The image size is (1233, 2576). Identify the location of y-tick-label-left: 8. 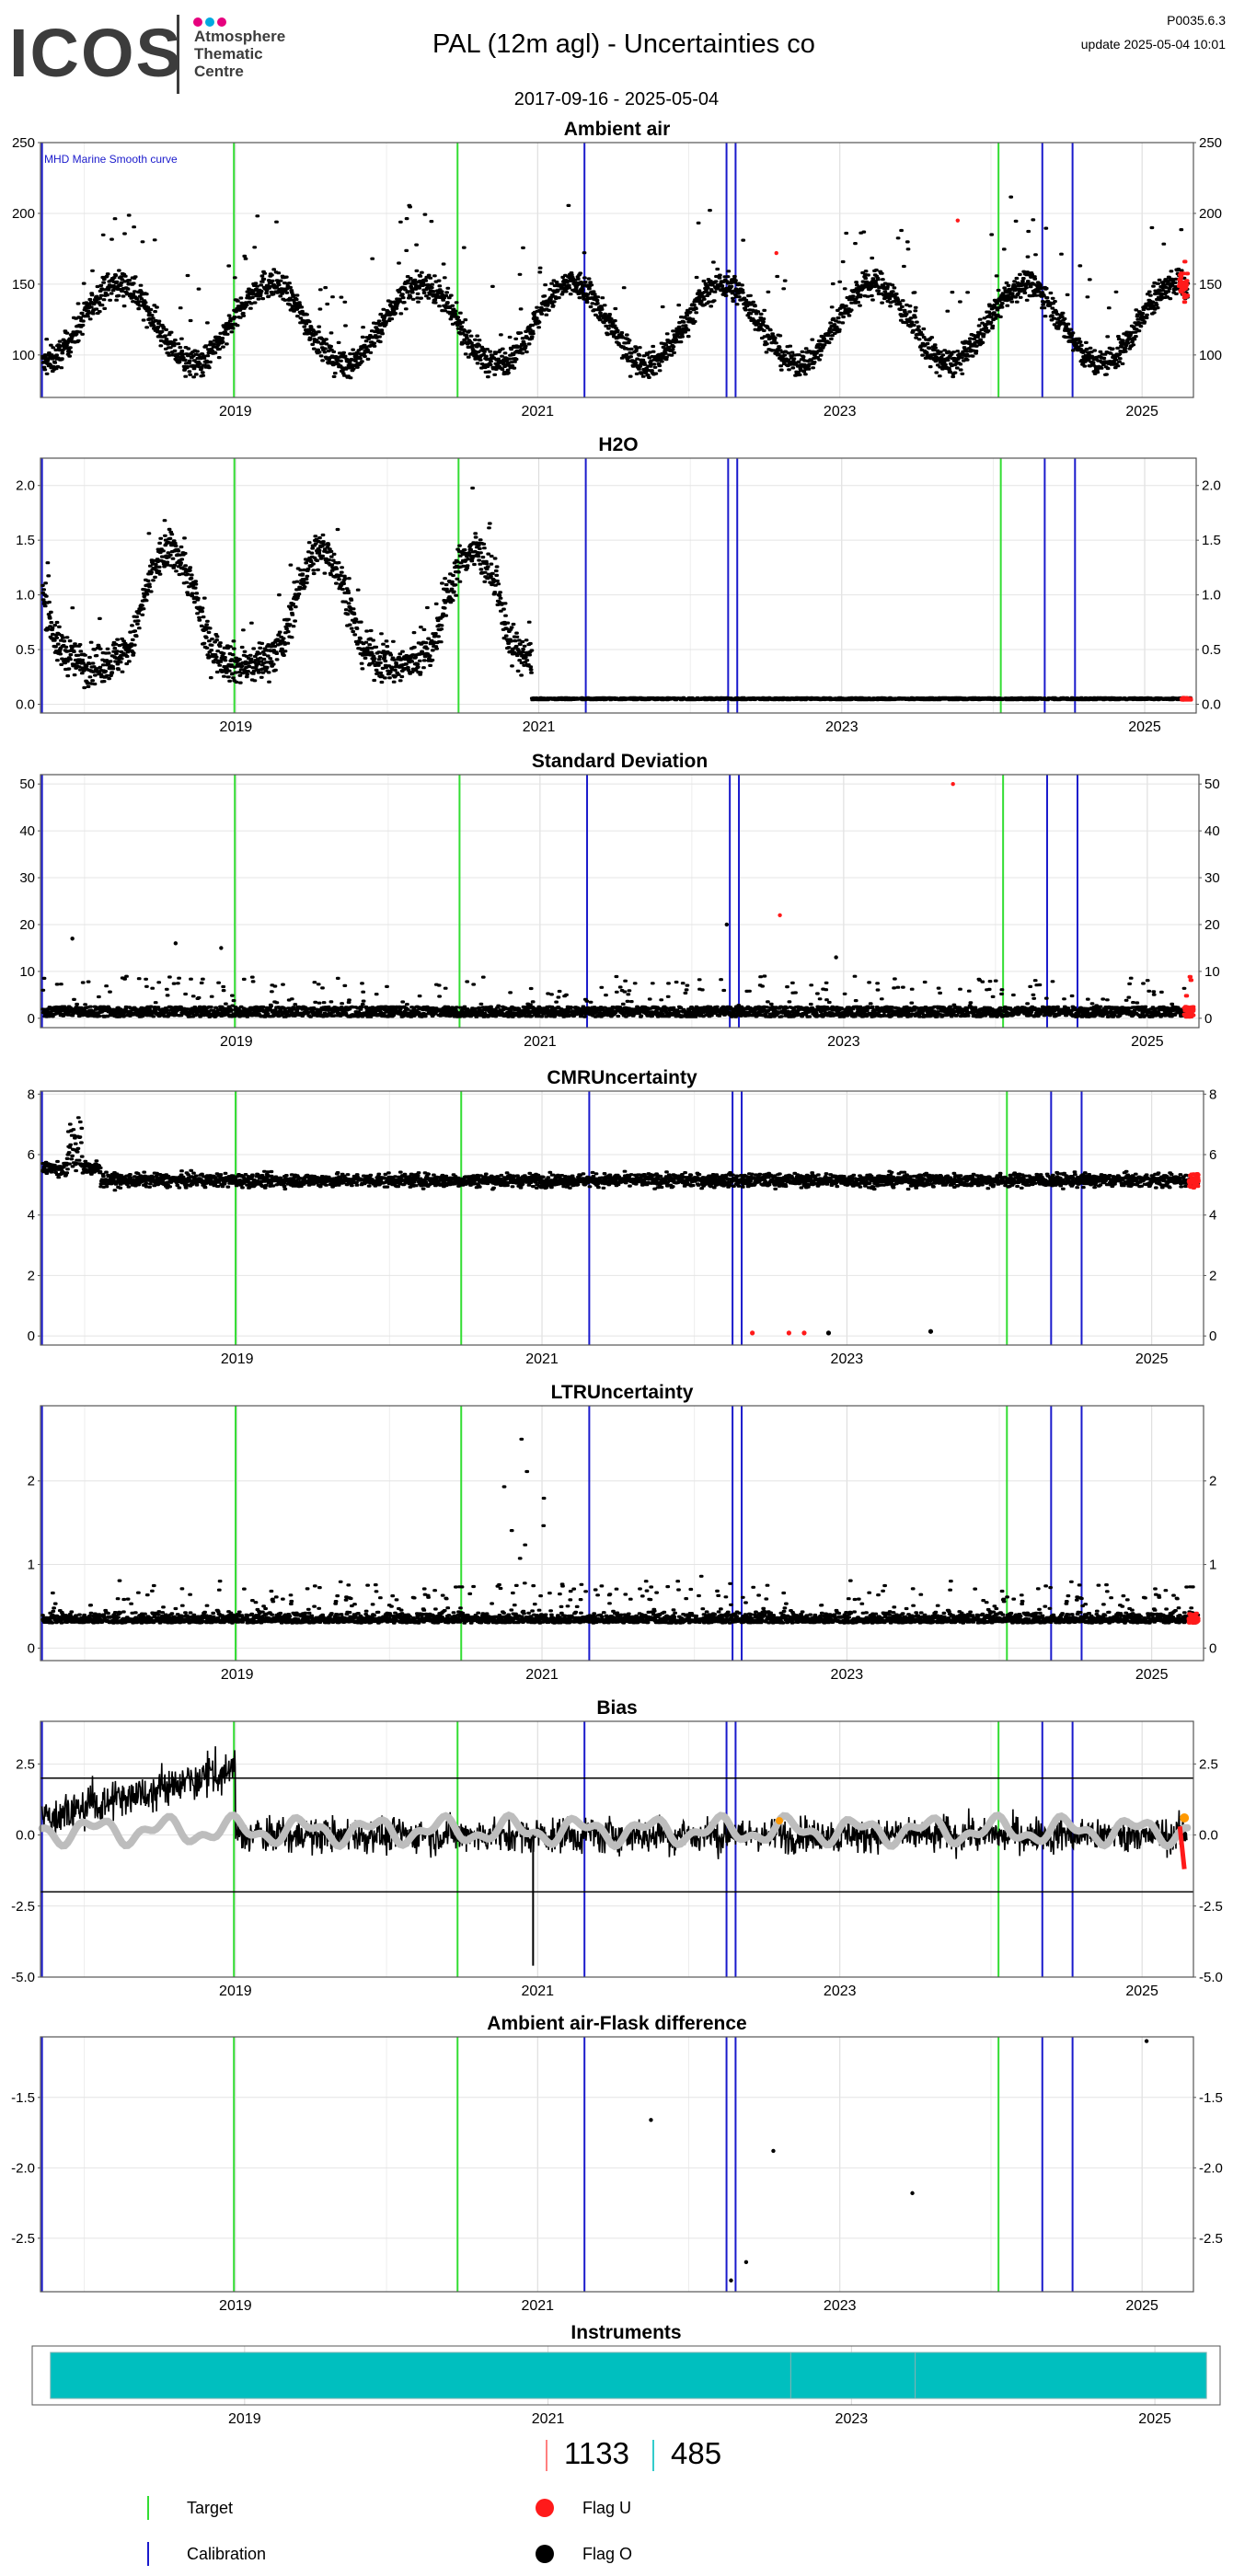
(32, 1094).